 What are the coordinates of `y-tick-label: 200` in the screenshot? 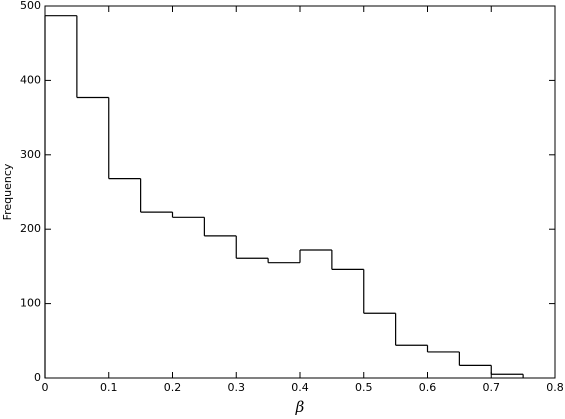 It's located at (30, 228).